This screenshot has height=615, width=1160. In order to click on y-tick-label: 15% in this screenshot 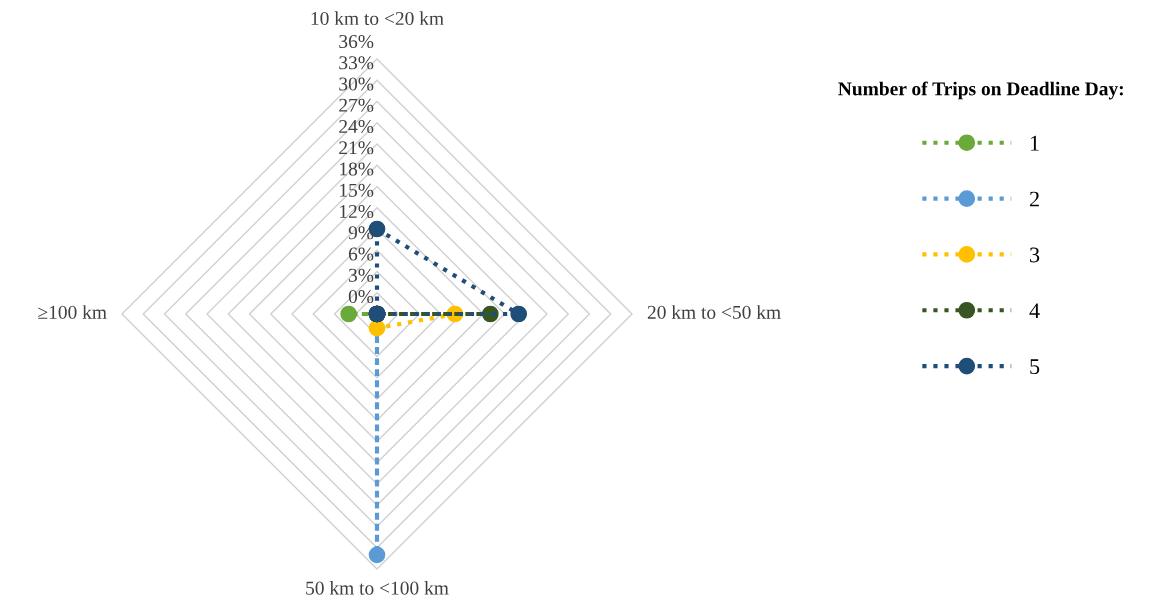, I will do `click(357, 190)`.